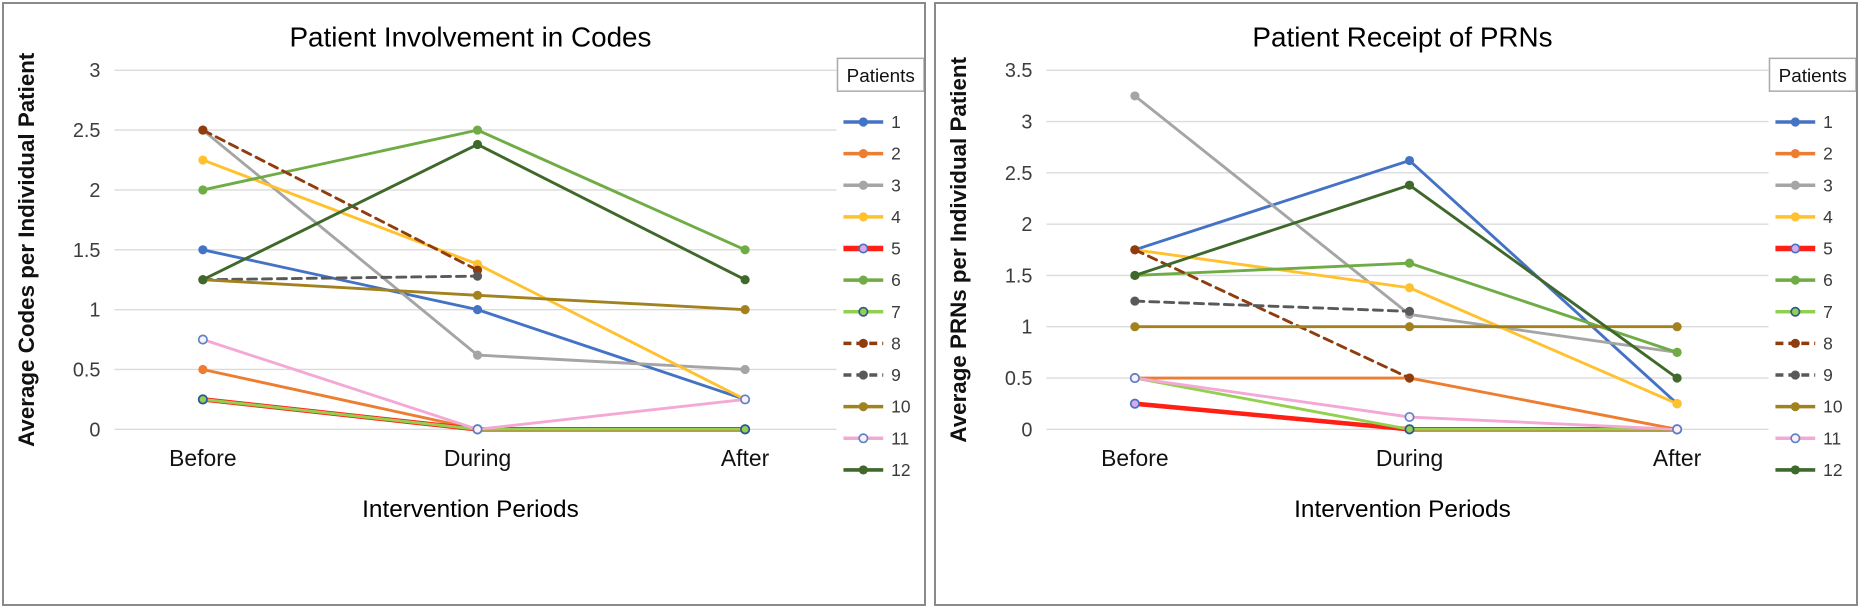 The width and height of the screenshot is (1860, 608). Describe the element at coordinates (1402, 36) in the screenshot. I see `chart-title: Patient Receipt of PRNs` at that location.